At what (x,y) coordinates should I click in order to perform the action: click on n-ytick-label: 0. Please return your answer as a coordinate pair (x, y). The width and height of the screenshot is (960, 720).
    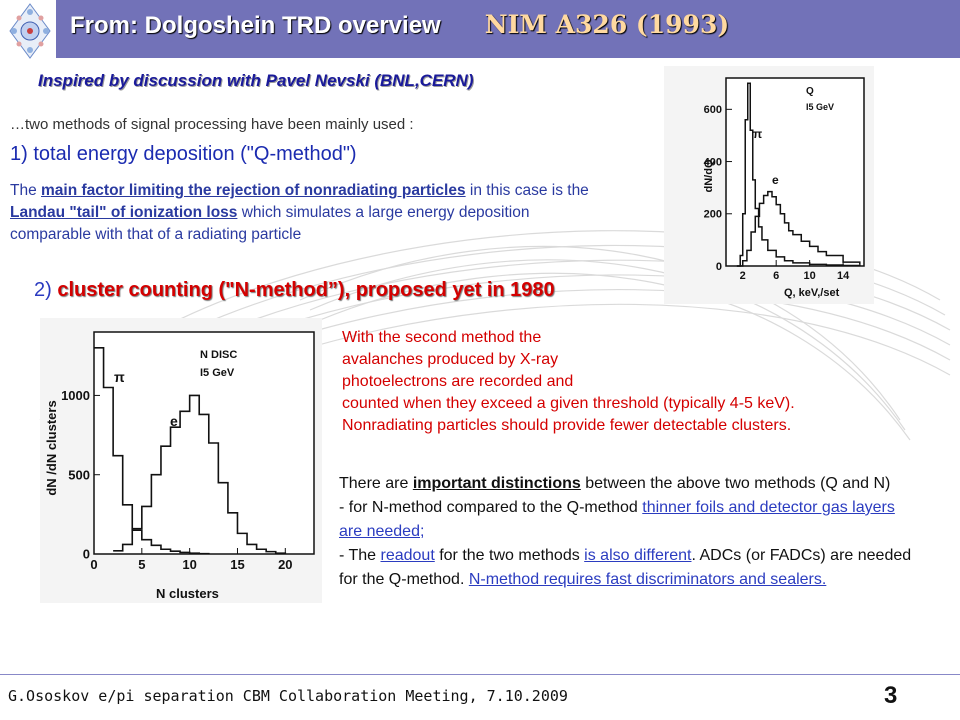
    Looking at the image, I should click on (86, 554).